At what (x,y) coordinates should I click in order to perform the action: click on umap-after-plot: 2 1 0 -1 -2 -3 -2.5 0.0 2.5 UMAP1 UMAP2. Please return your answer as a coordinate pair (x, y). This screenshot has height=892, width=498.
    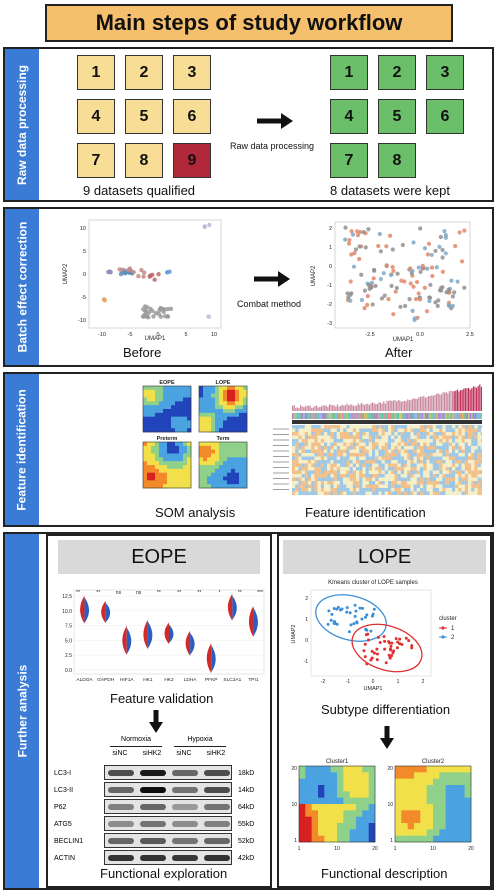
    Looking at the image, I should click on (392, 281).